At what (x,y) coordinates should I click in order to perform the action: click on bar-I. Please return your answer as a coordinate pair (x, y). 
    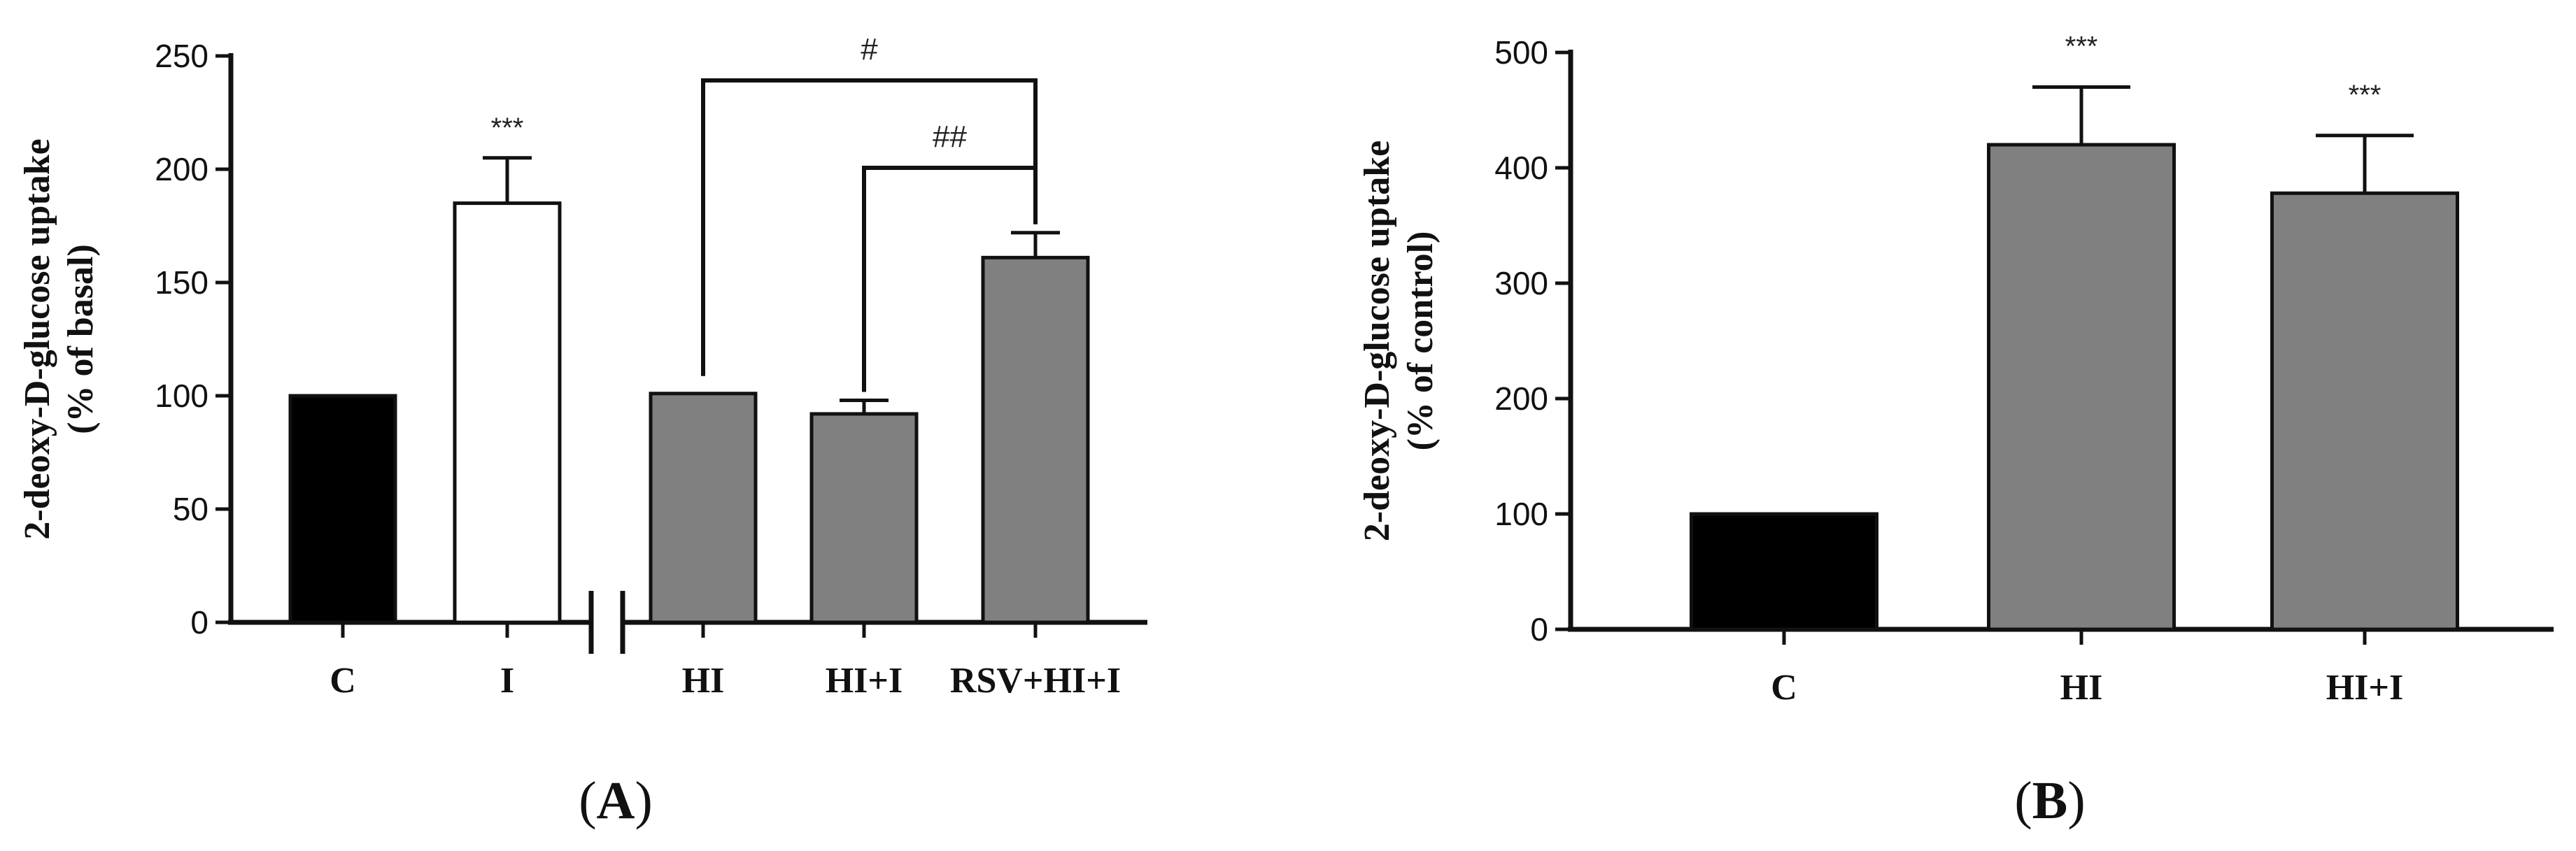
    Looking at the image, I should click on (508, 412).